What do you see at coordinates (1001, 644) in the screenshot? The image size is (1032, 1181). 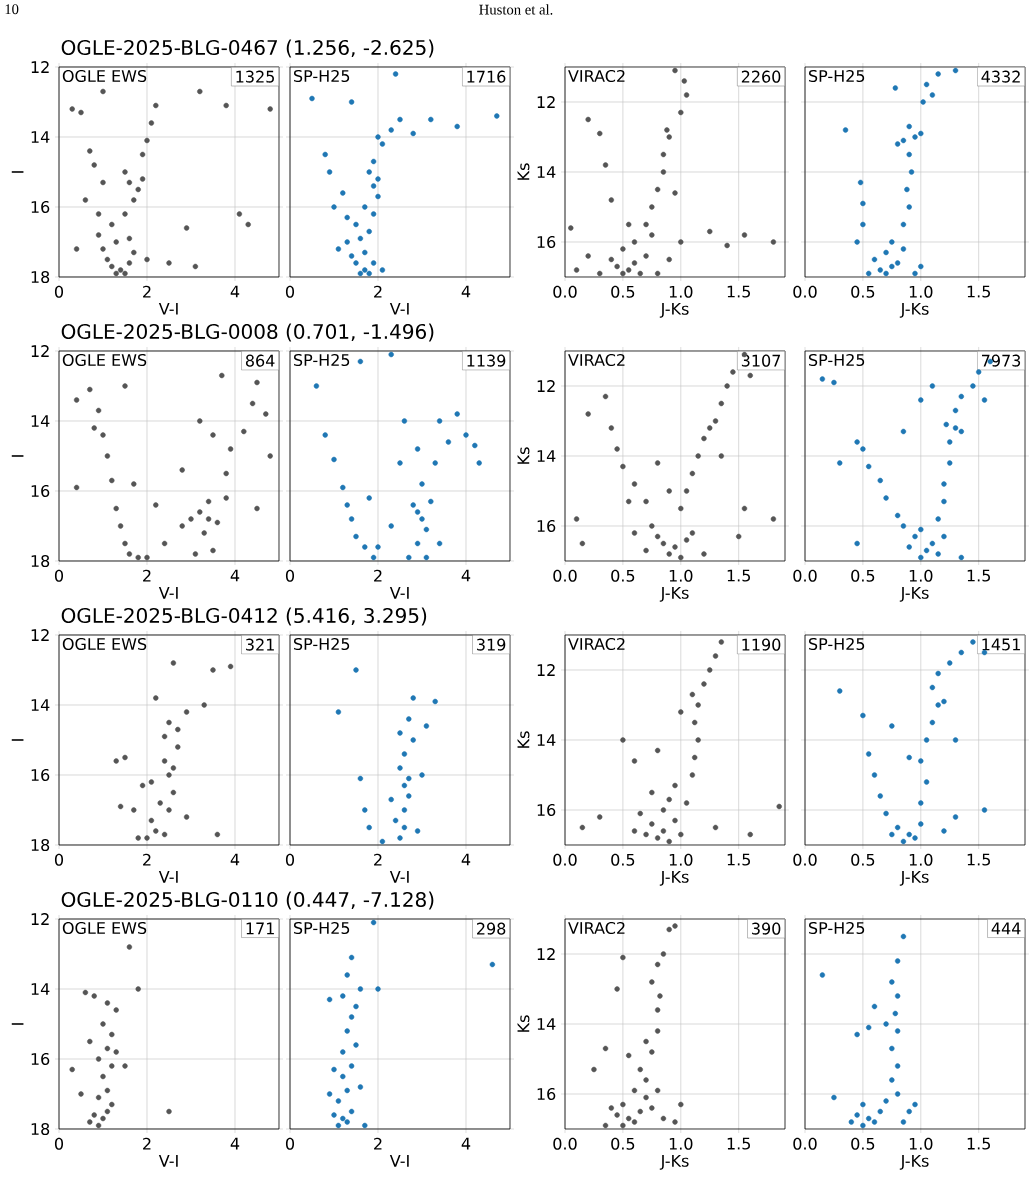 I see `annotation: 1451` at bounding box center [1001, 644].